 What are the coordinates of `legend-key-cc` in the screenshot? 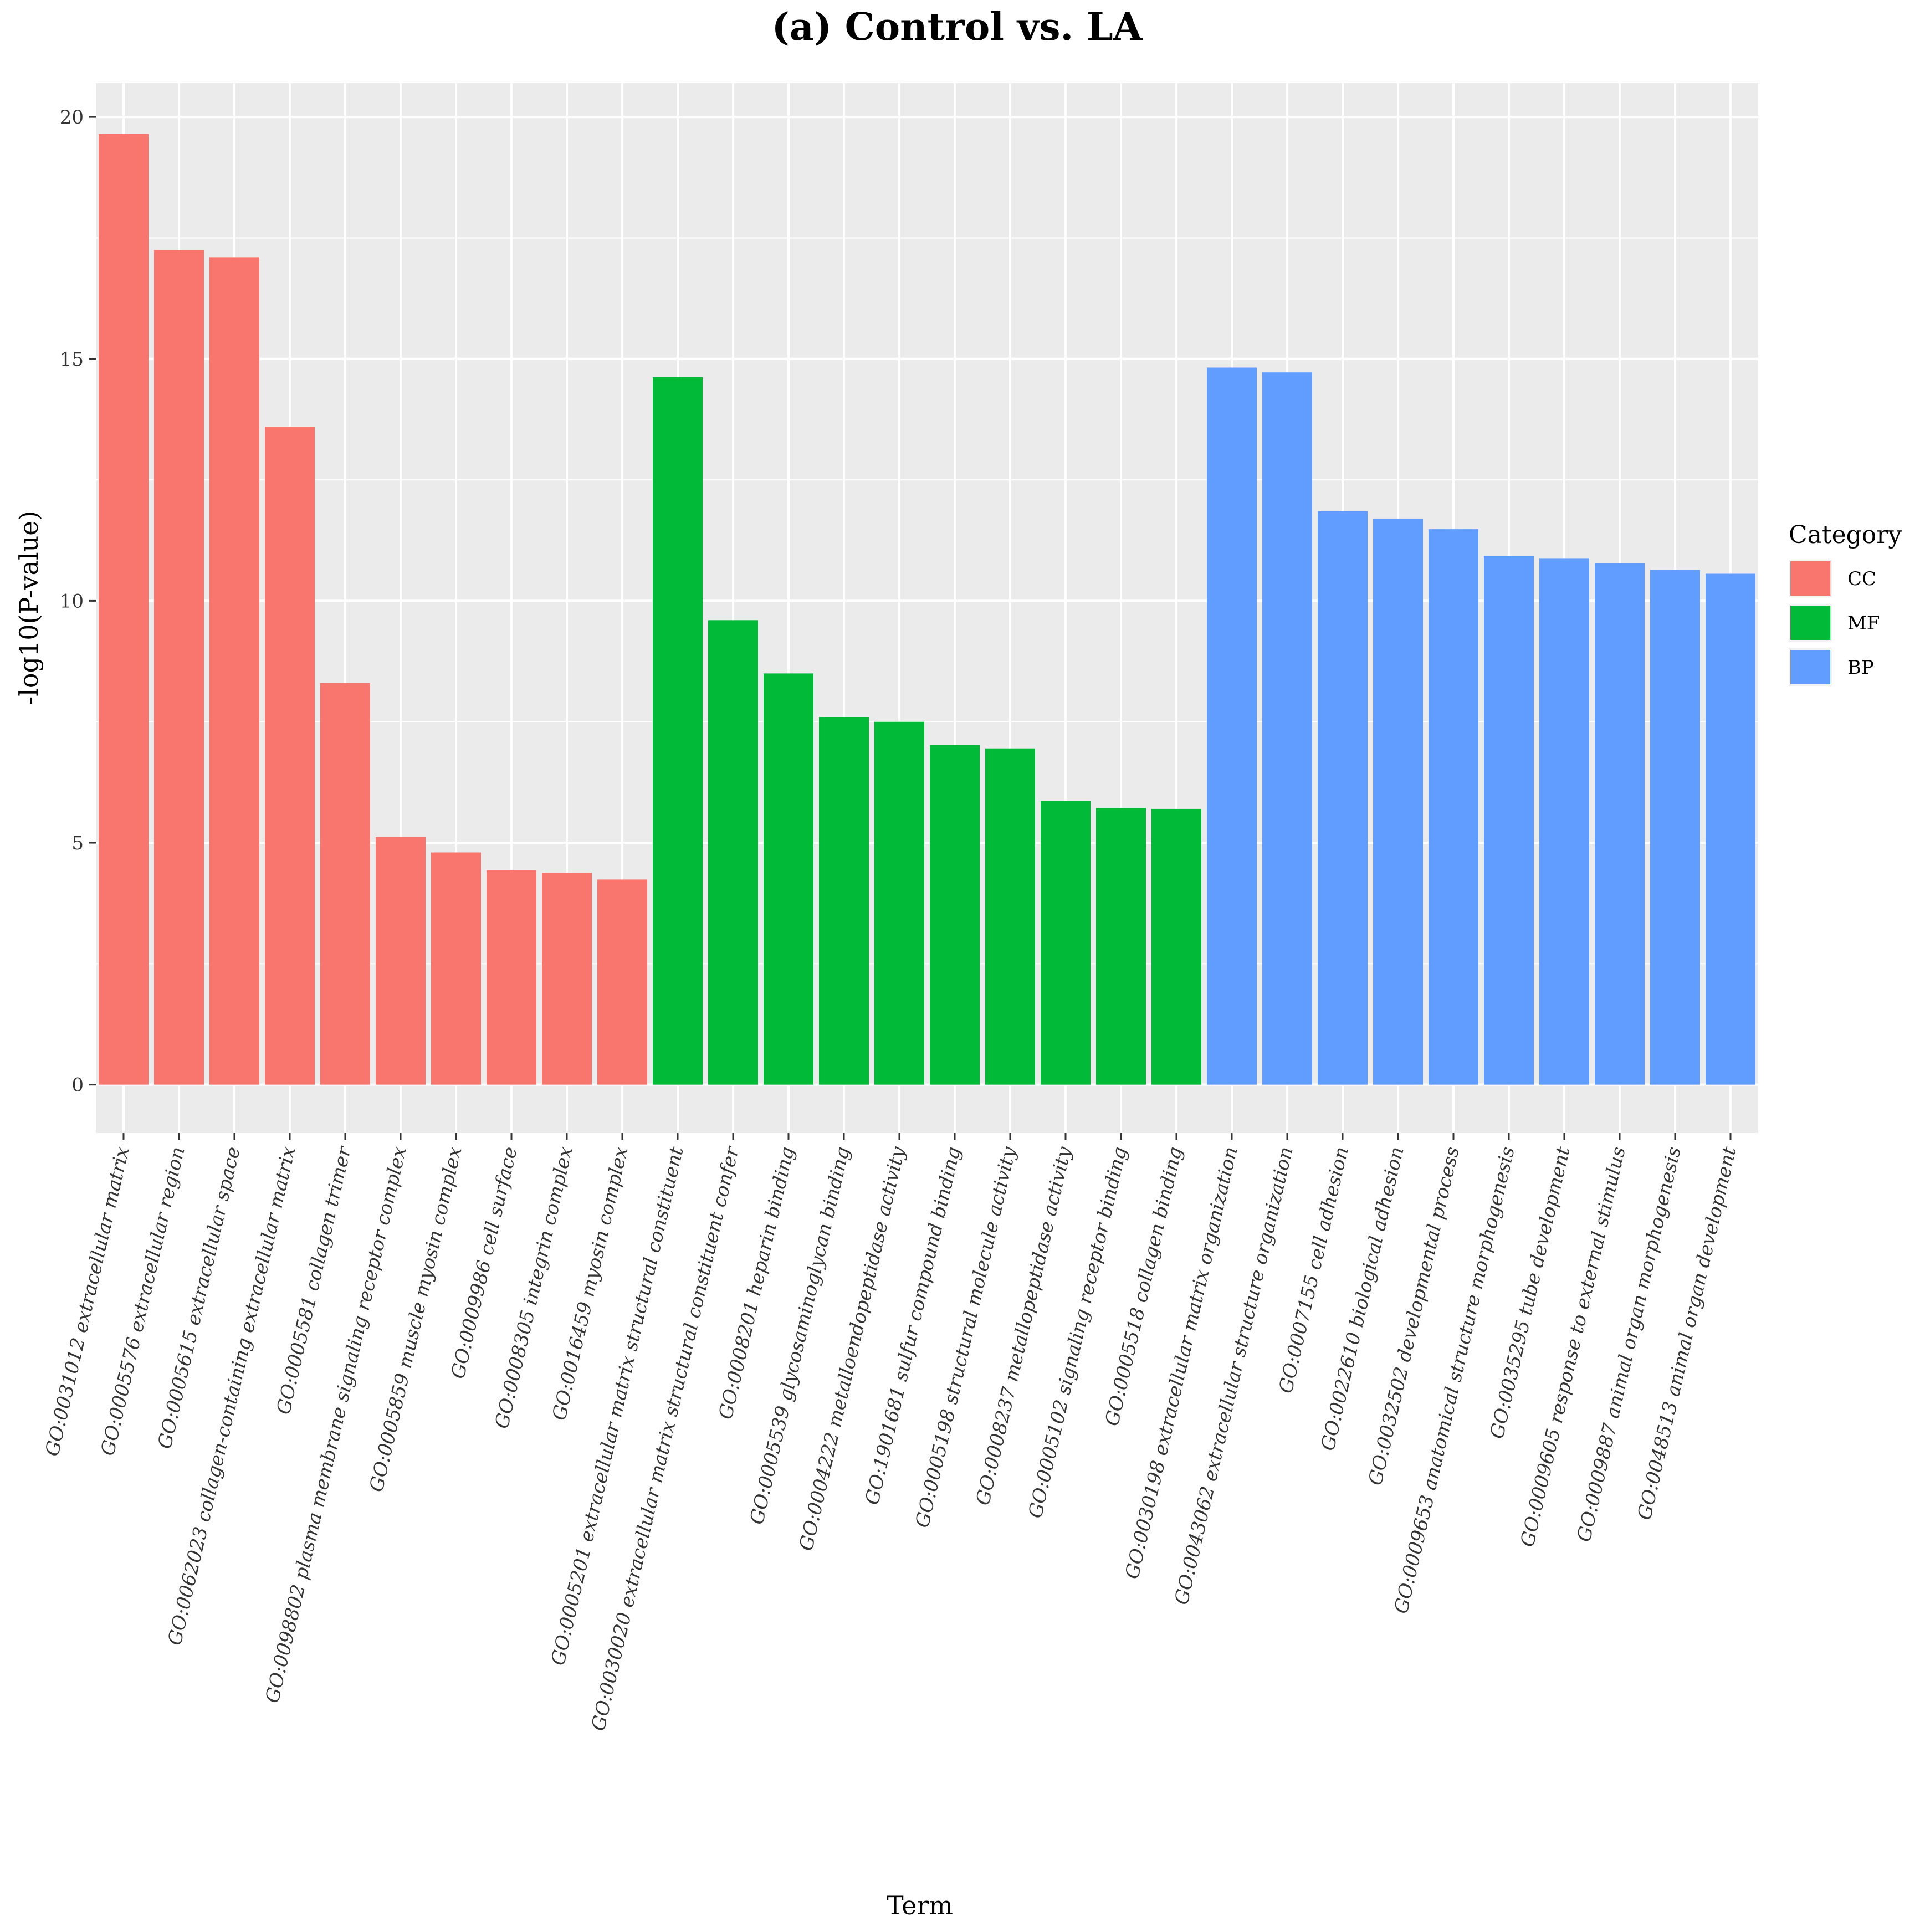 It's located at (1810, 578).